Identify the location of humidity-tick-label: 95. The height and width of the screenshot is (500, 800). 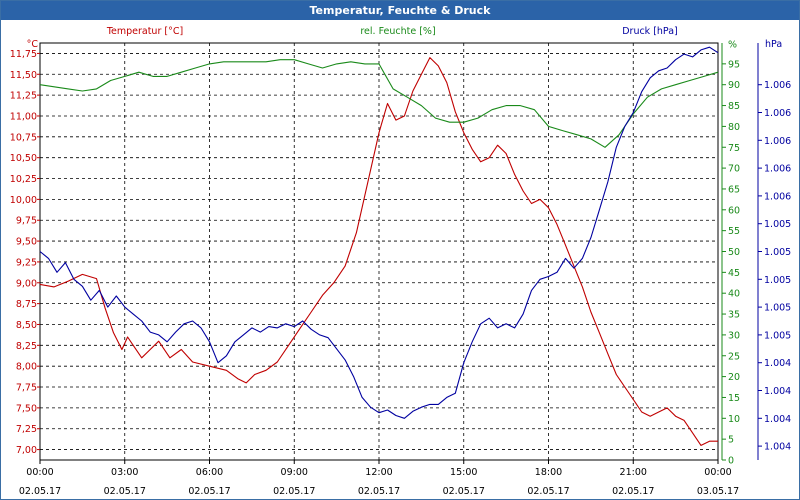
(734, 64).